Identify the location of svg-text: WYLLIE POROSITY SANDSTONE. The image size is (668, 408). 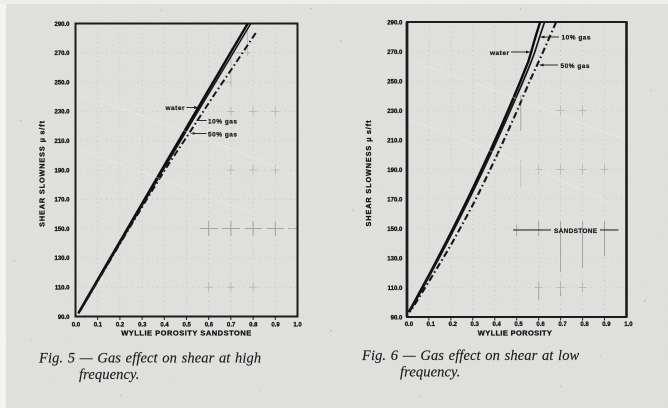
(186, 333).